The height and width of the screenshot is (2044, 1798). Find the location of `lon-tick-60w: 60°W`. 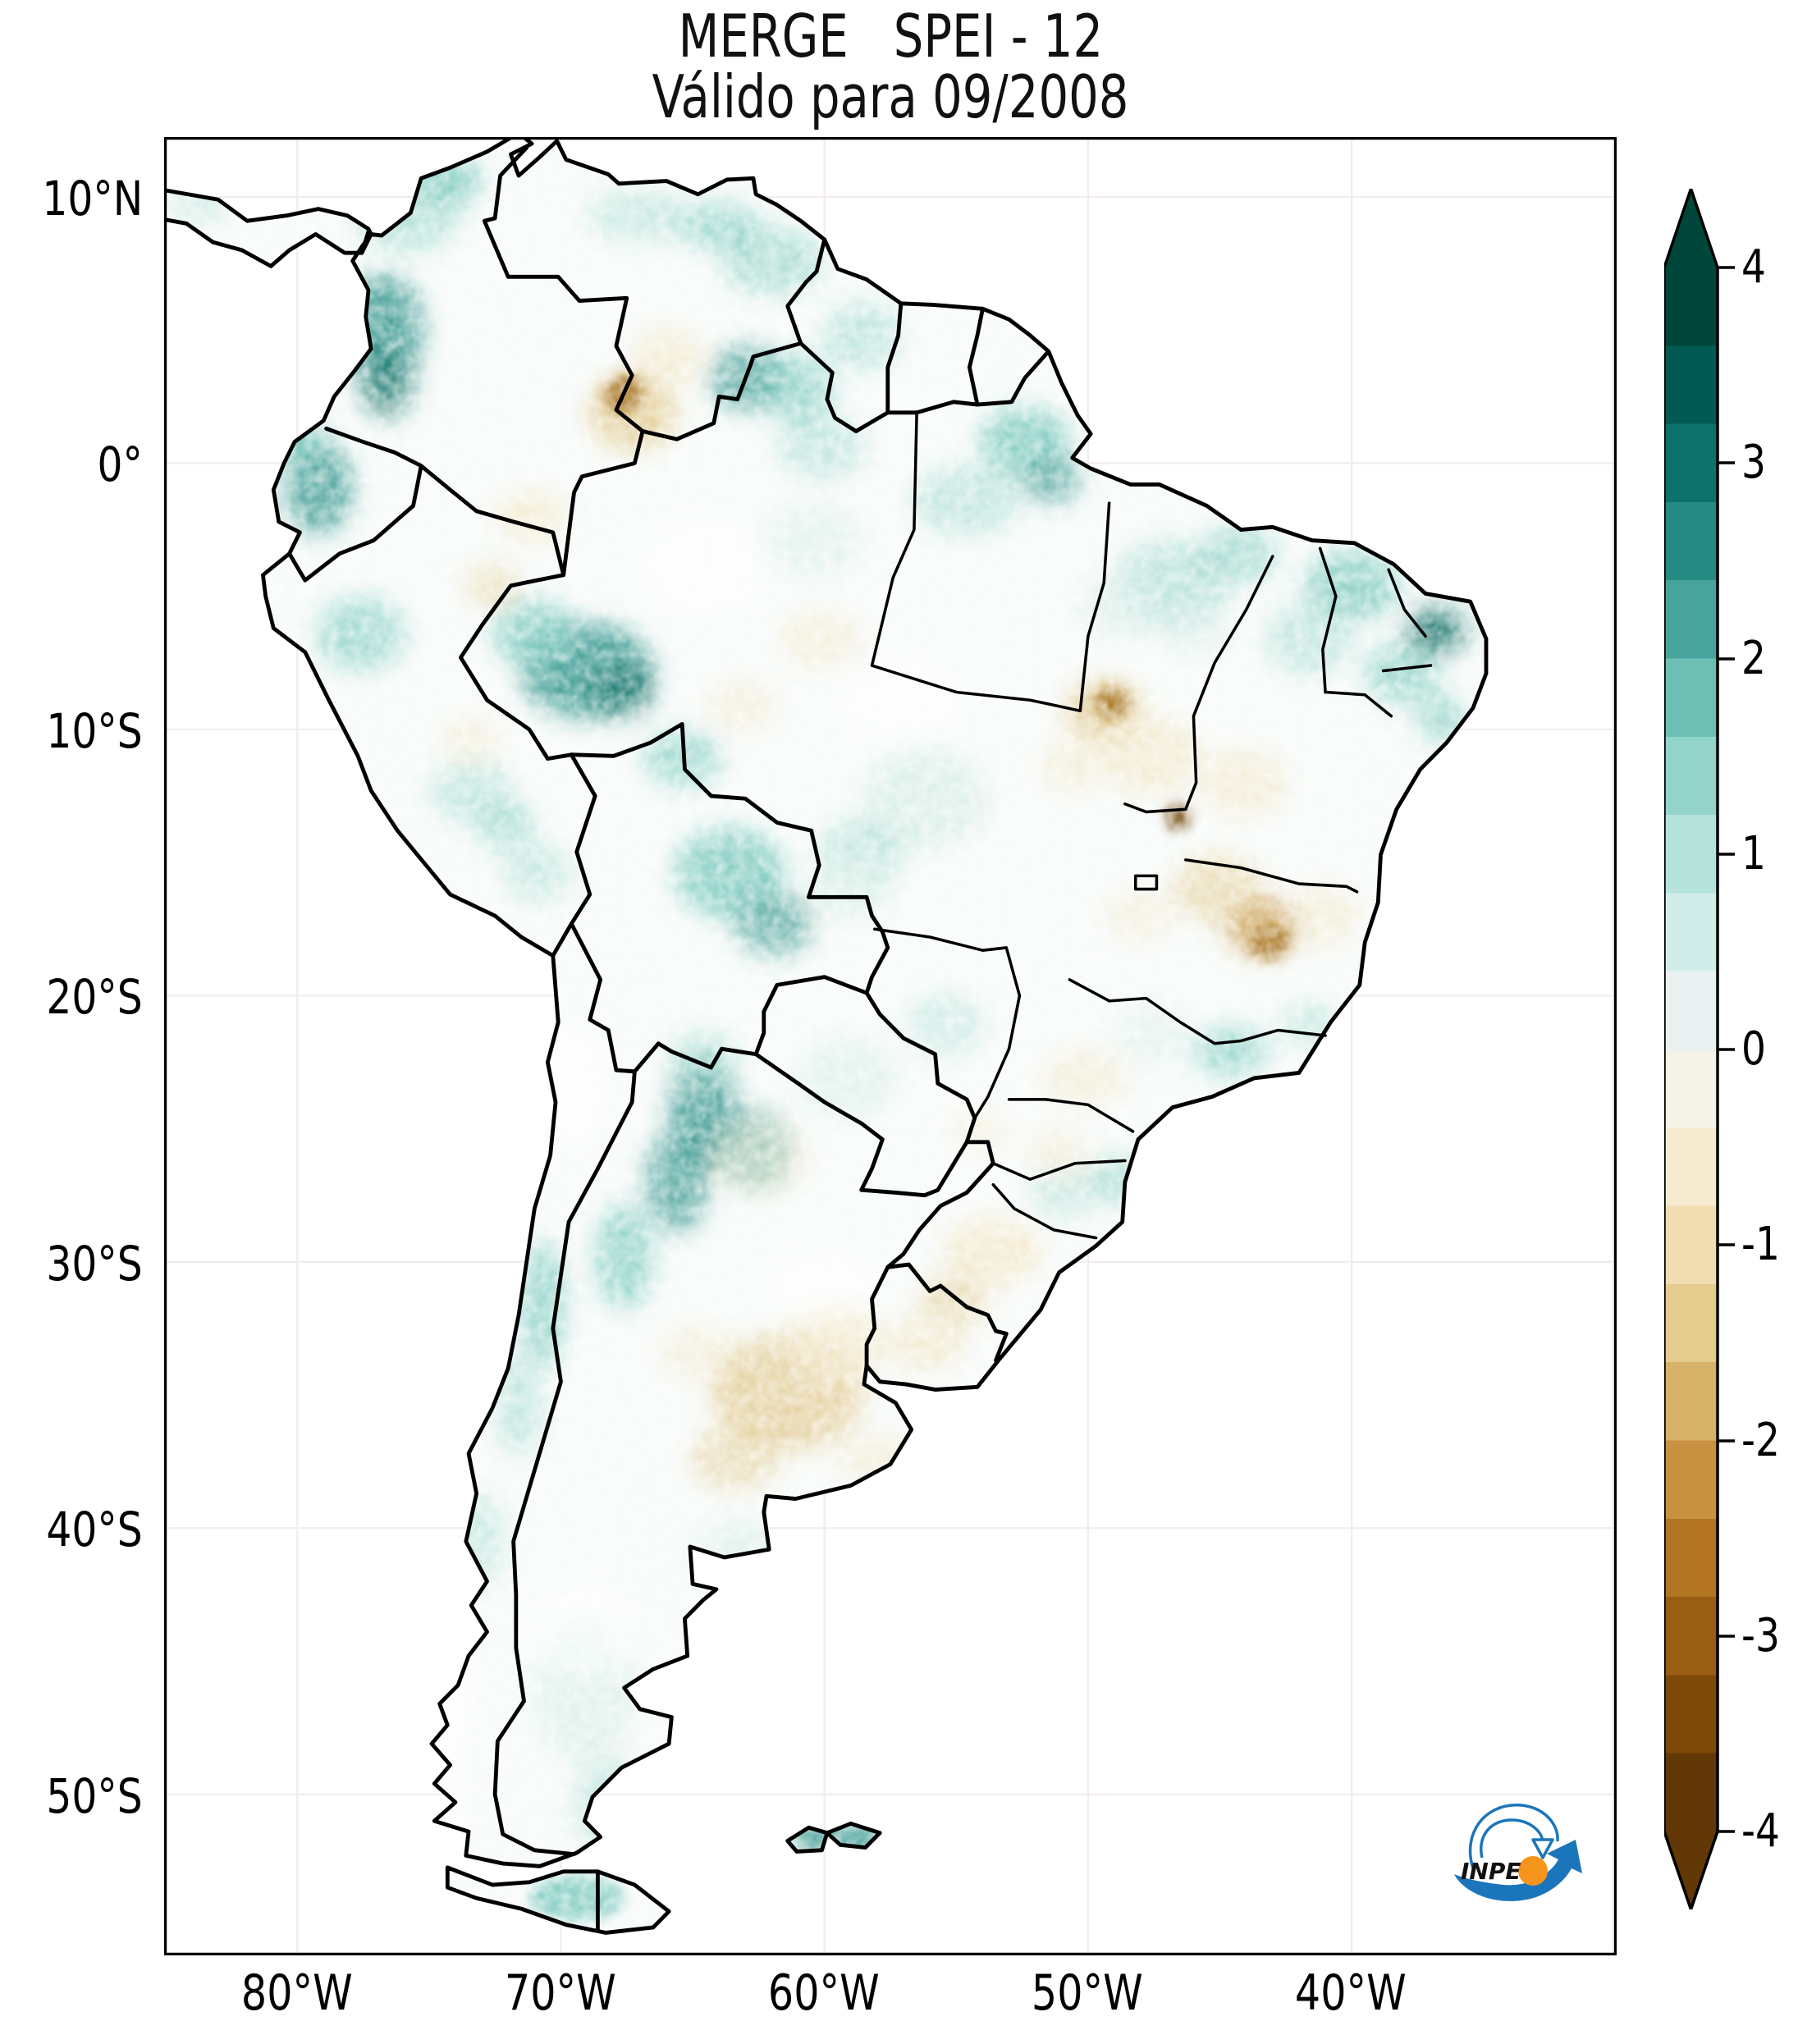

lon-tick-60w: 60°W is located at coordinates (824, 1993).